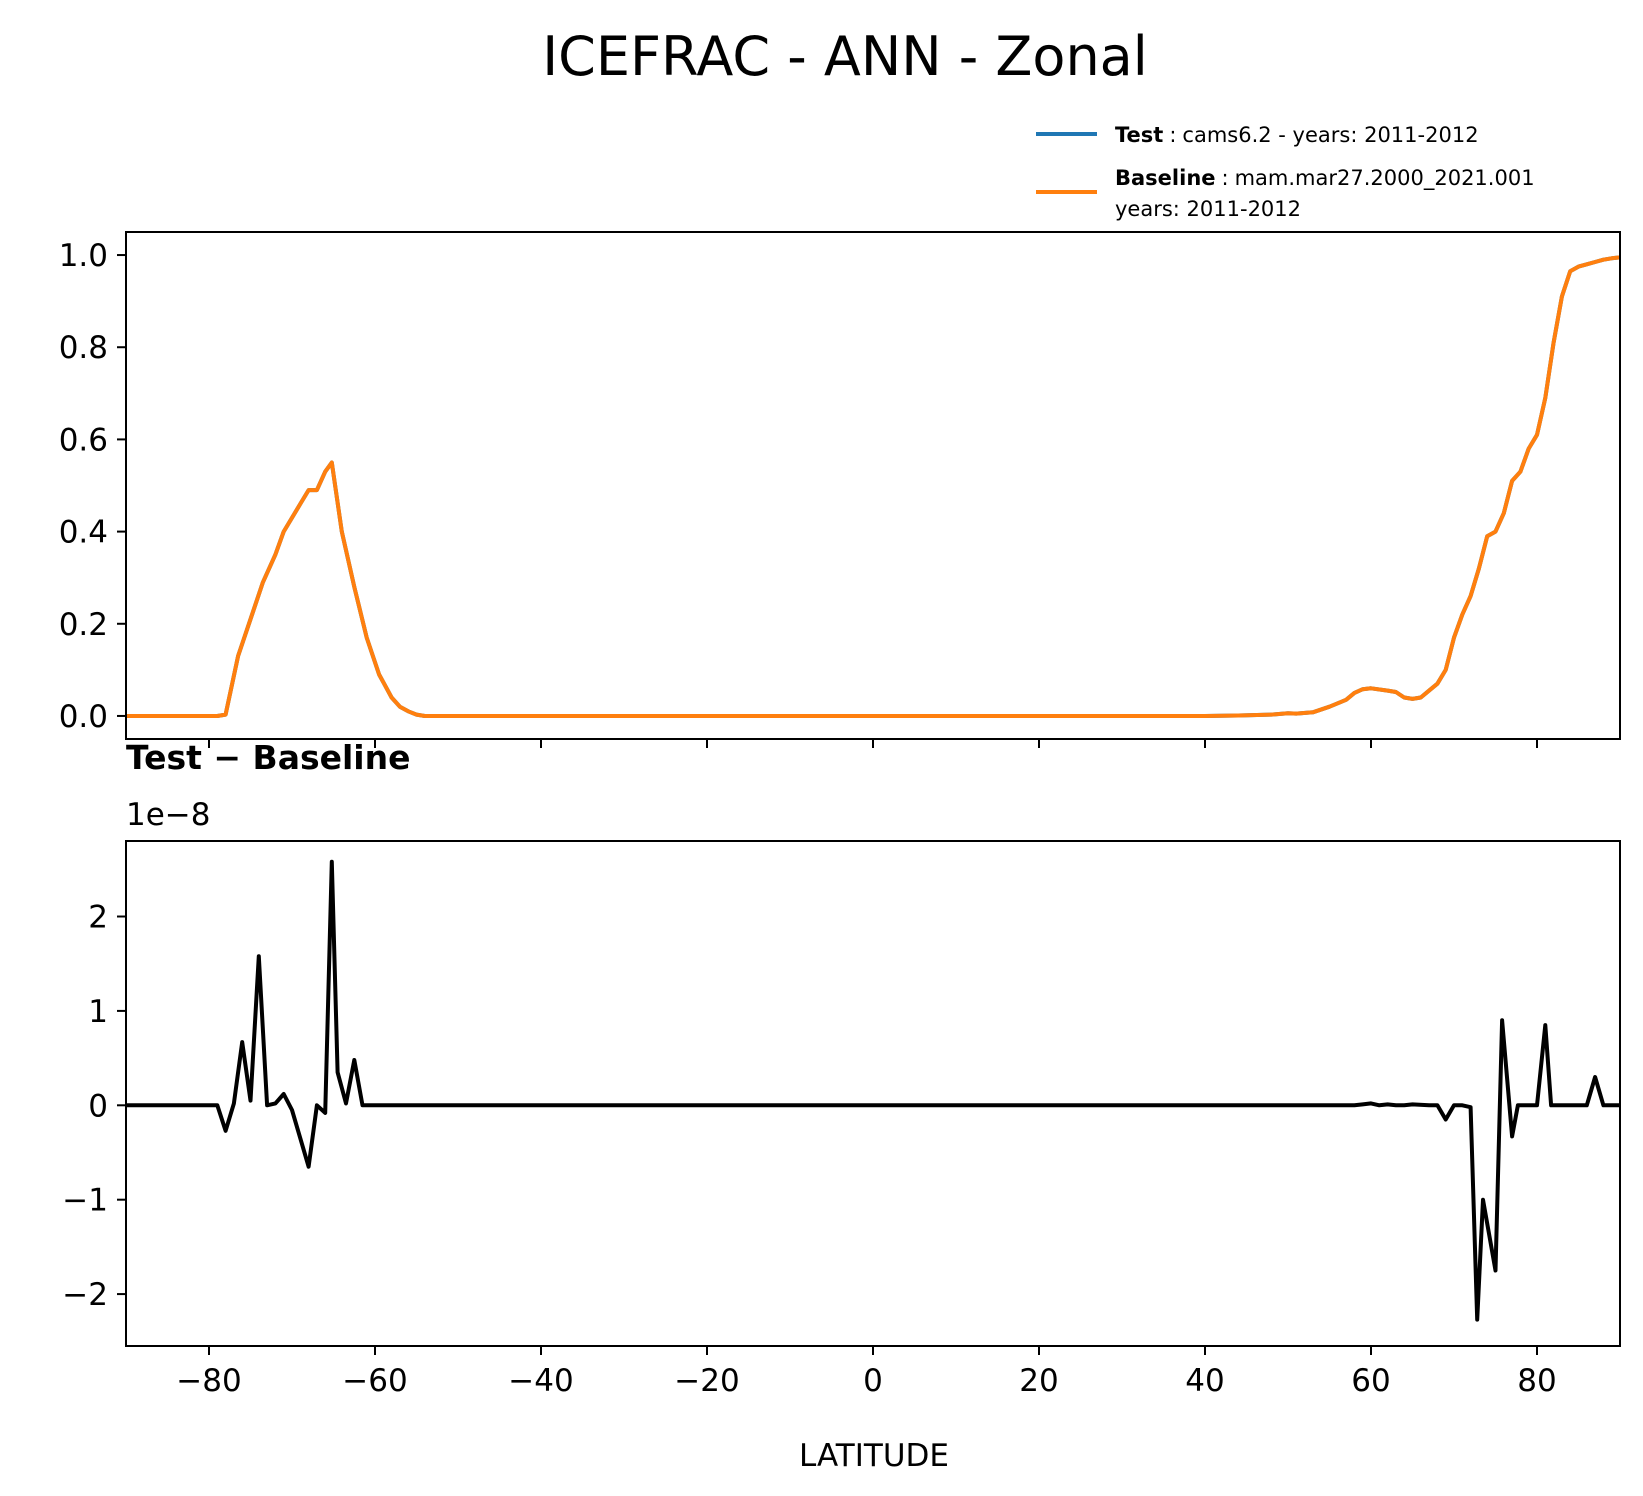 The width and height of the screenshot is (1643, 1496). Describe the element at coordinates (874, 1456) in the screenshot. I see `x-axis-label: LATITUDE` at that location.